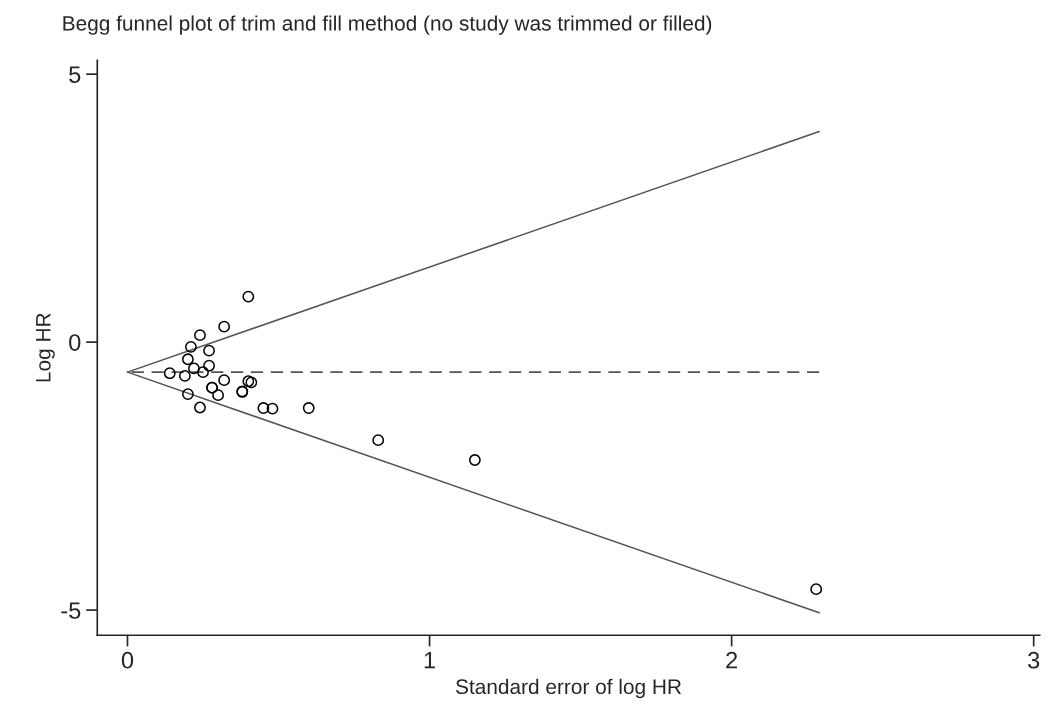  What do you see at coordinates (71, 610) in the screenshot?
I see `y-tick-label: -5` at bounding box center [71, 610].